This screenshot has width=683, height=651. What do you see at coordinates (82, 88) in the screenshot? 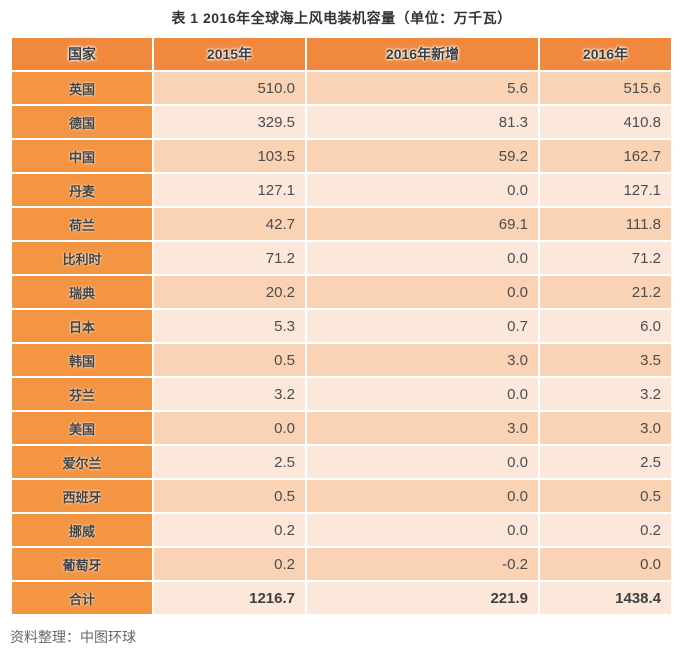
I see `country-cell: 英国` at bounding box center [82, 88].